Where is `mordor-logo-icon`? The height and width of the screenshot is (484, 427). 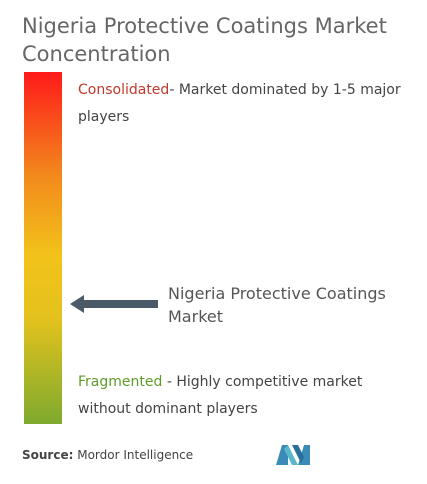 mordor-logo-icon is located at coordinates (293, 455).